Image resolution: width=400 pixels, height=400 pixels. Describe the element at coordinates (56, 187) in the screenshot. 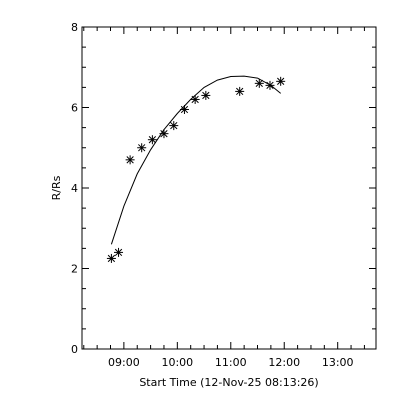

I see `y-axis-label: R/Rs` at that location.